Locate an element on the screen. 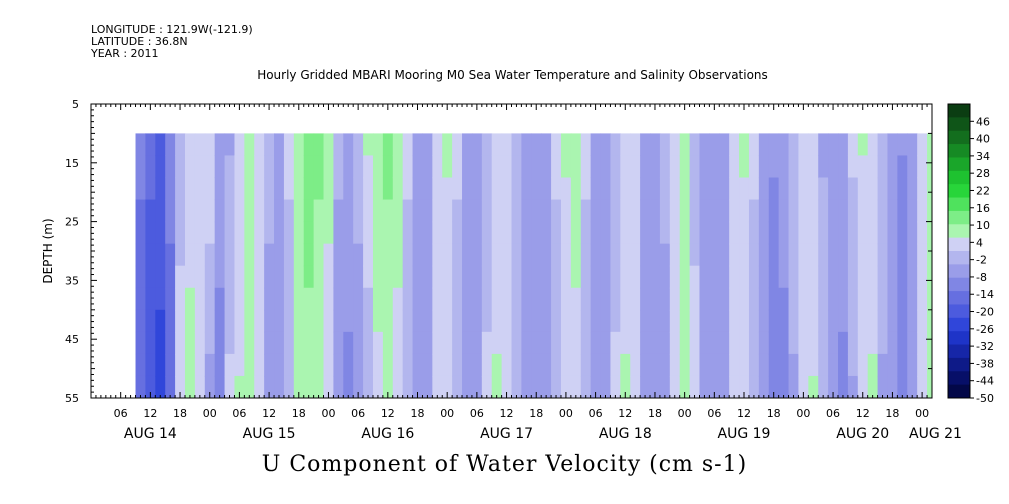 Image resolution: width=1009 pixels, height=504 pixels. colorbar-label: -2 is located at coordinates (981, 260).